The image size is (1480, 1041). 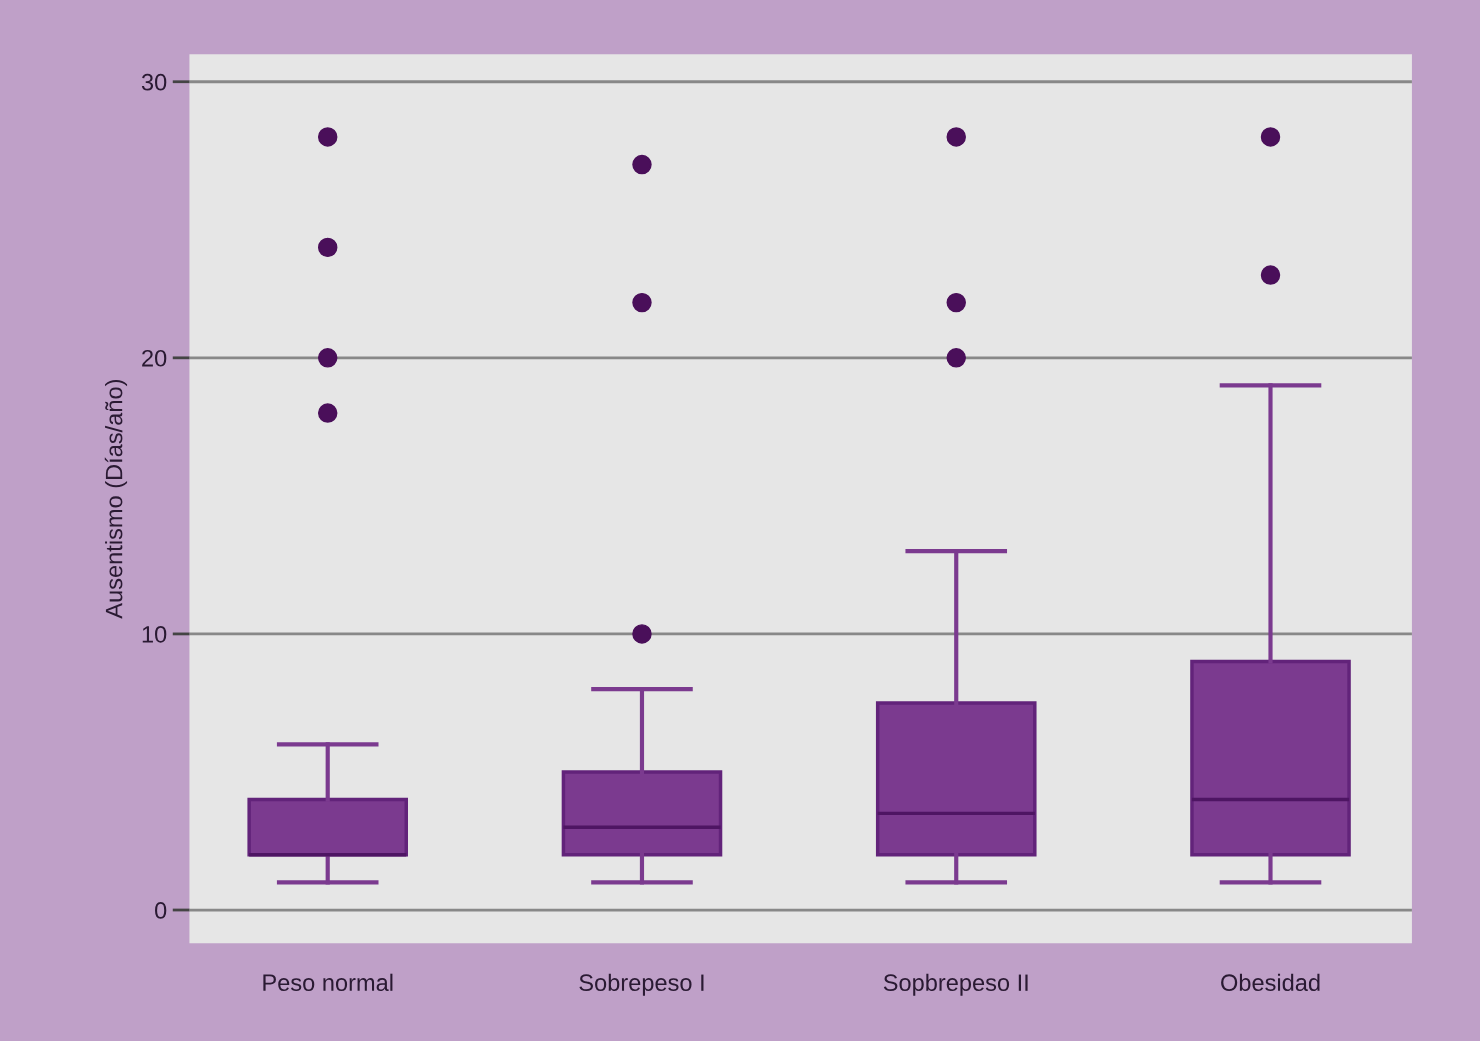 I want to click on y-tick-label: 20, so click(x=154, y=358).